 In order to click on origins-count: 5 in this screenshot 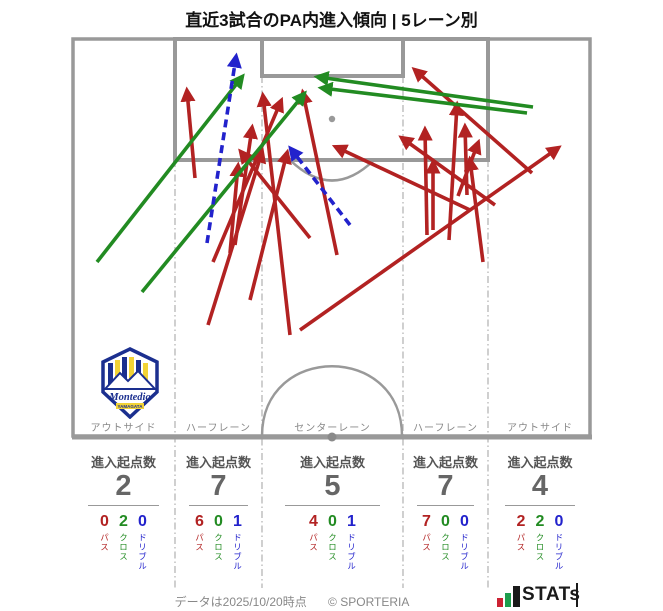, I will do `click(332, 486)`.